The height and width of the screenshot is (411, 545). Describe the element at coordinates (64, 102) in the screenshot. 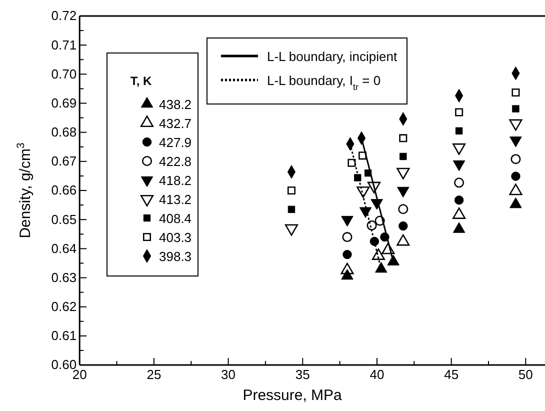

I see `y-tick-label: 0.69` at that location.